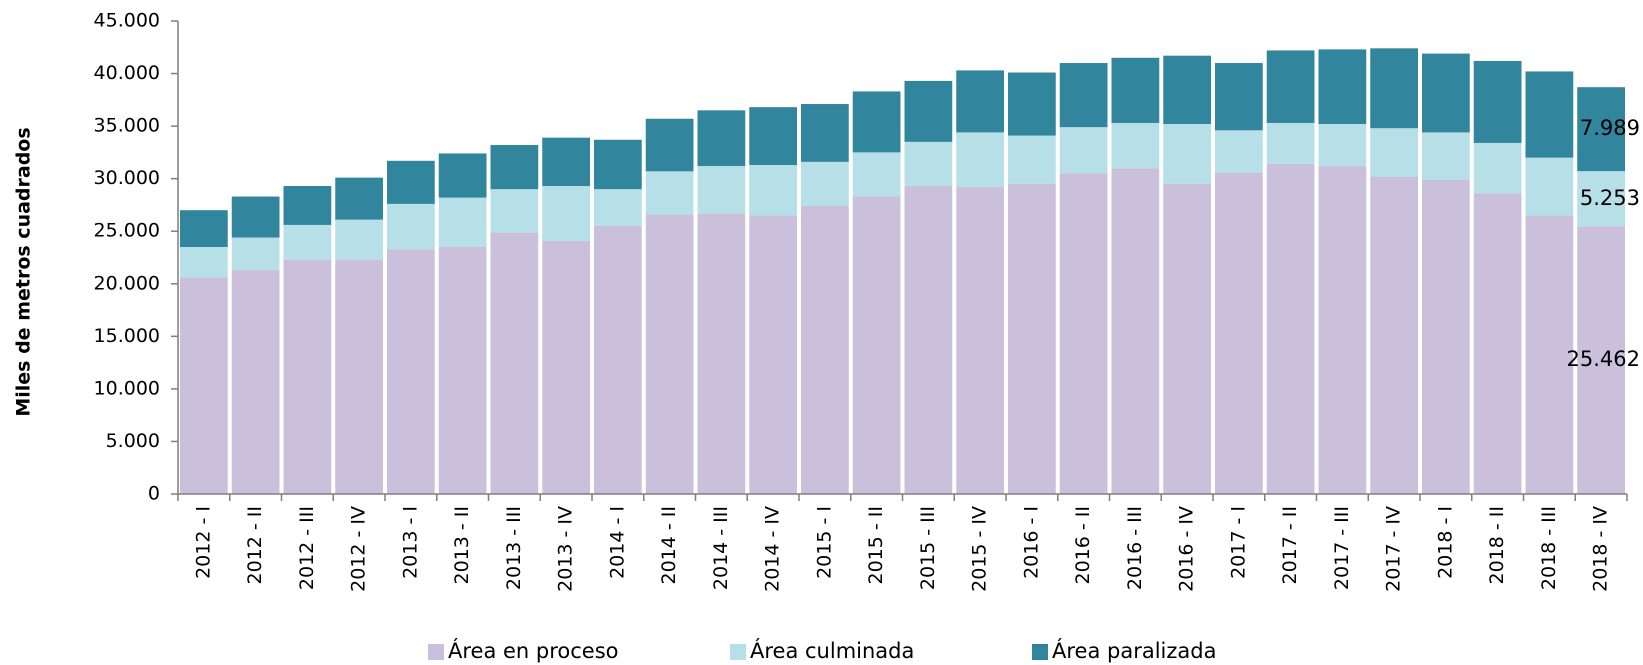  I want to click on x-tick-label: 2016 - III, so click(1135, 548).